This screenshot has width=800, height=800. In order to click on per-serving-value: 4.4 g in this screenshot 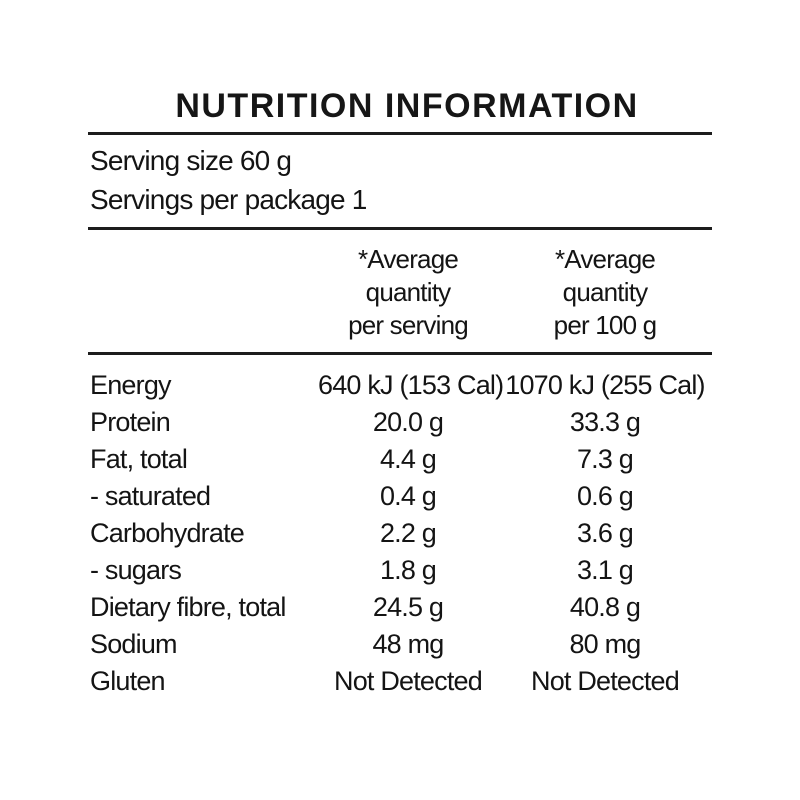, I will do `click(408, 459)`.